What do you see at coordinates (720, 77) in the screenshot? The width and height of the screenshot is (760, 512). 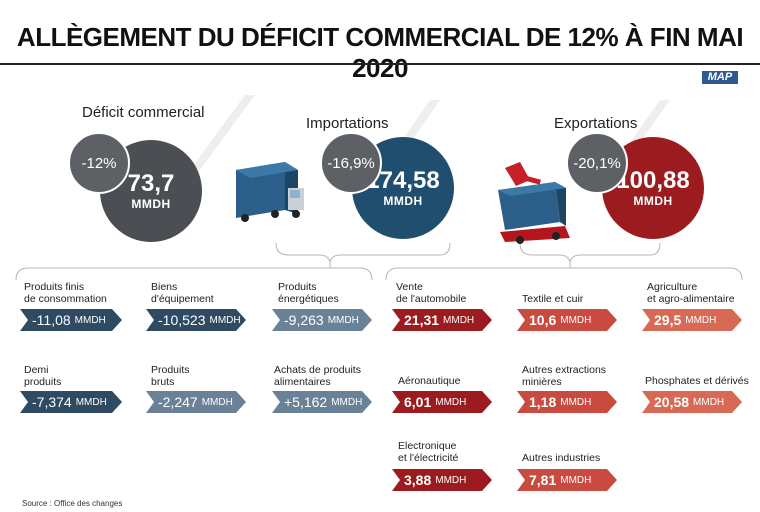 I see `map-logo: MAP` at bounding box center [720, 77].